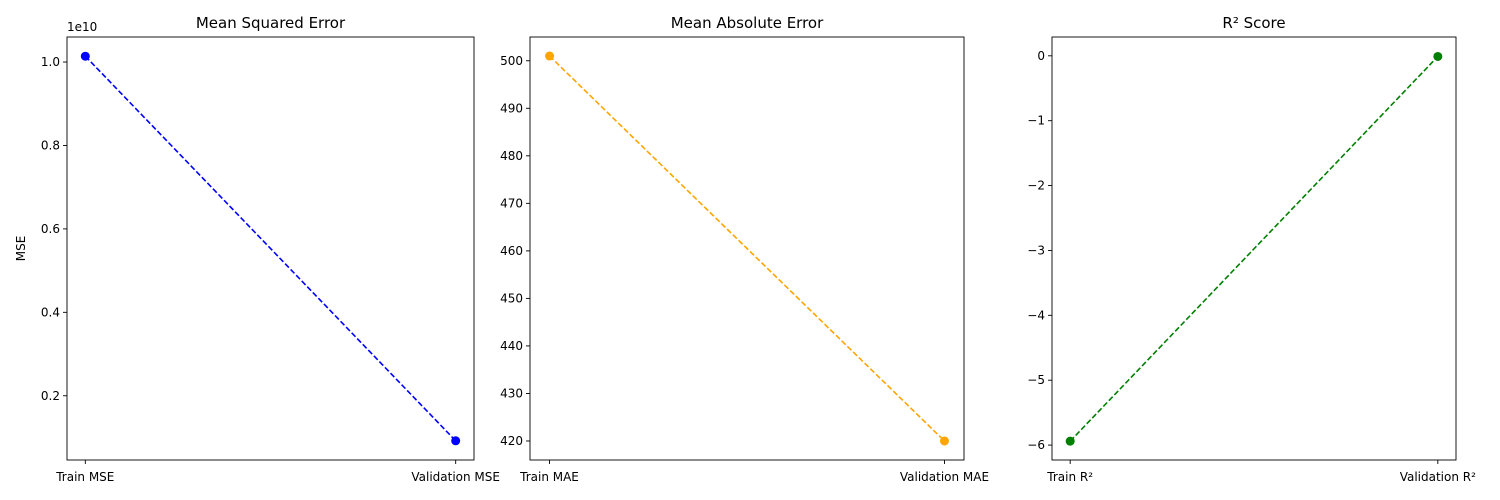 This screenshot has width=1500, height=500. Describe the element at coordinates (82, 27) in the screenshot. I see `y-offset-label: 1e10` at that location.